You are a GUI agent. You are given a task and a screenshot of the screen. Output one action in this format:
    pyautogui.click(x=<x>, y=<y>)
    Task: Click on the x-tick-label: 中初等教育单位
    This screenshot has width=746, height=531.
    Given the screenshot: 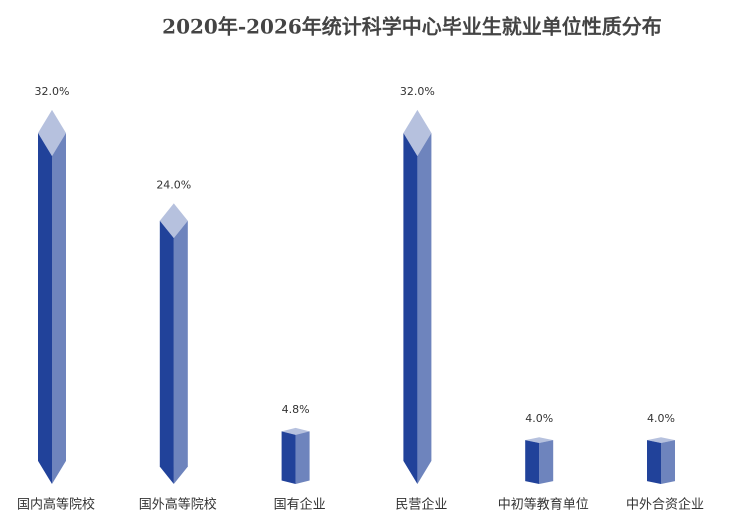 What is the action you would take?
    pyautogui.click(x=543, y=505)
    